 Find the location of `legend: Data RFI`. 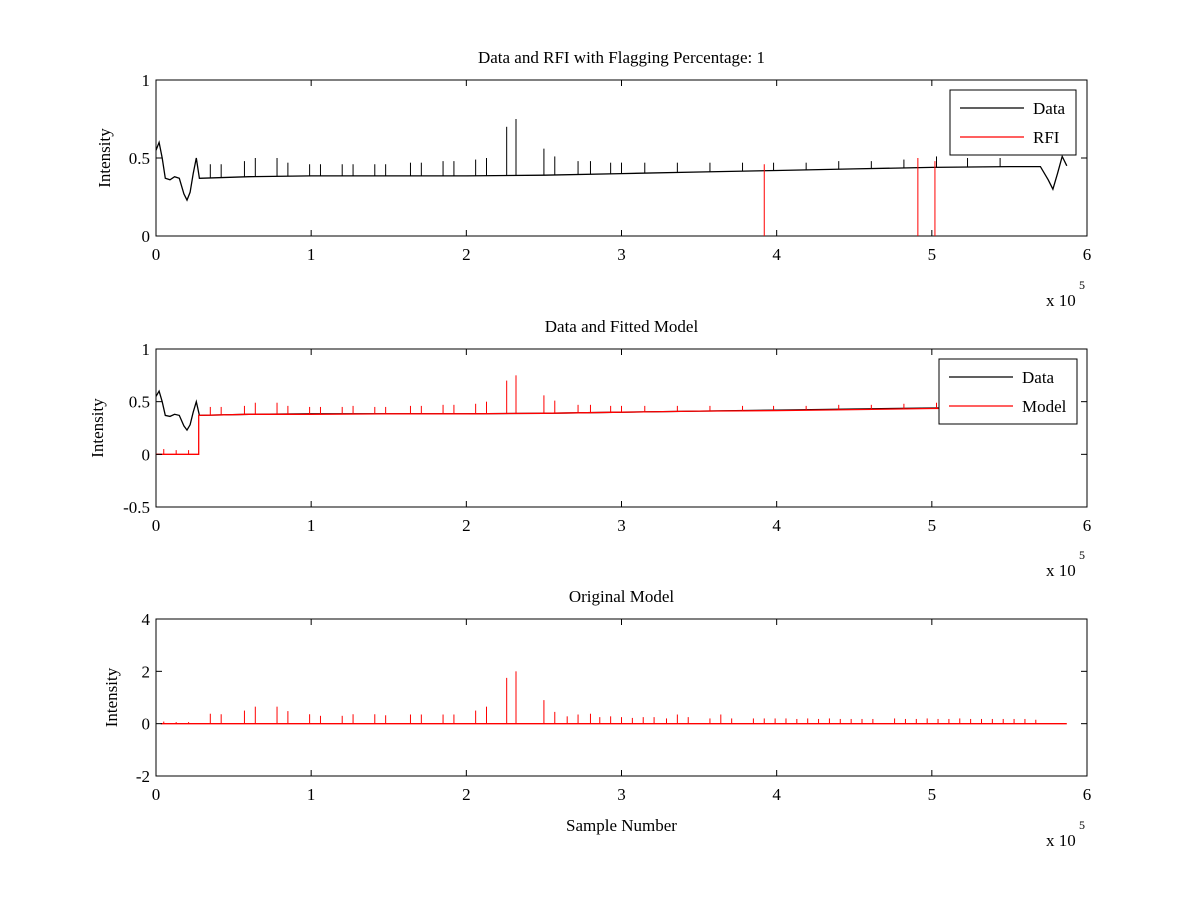

legend: Data RFI is located at coordinates (1013, 122).